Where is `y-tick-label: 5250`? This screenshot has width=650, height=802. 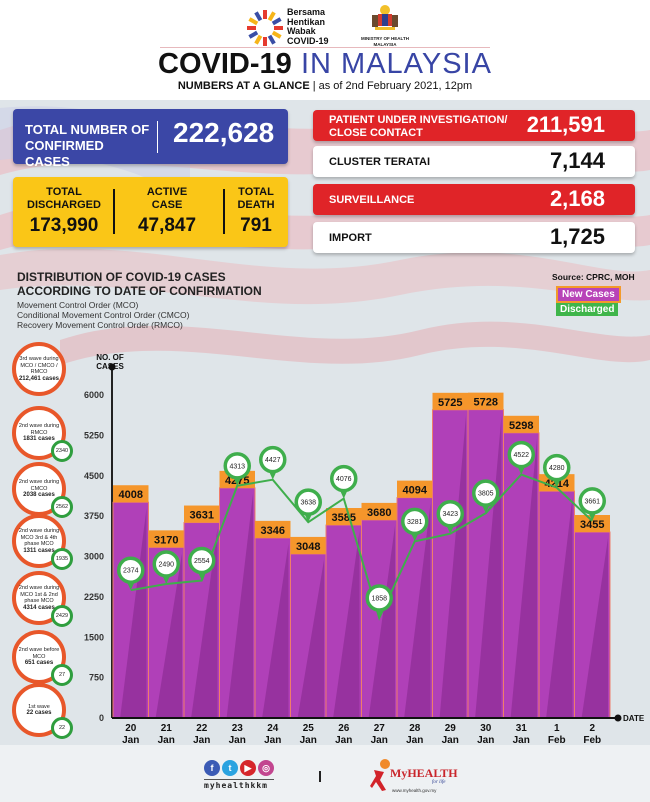
y-tick-label: 5250 is located at coordinates (94, 435).